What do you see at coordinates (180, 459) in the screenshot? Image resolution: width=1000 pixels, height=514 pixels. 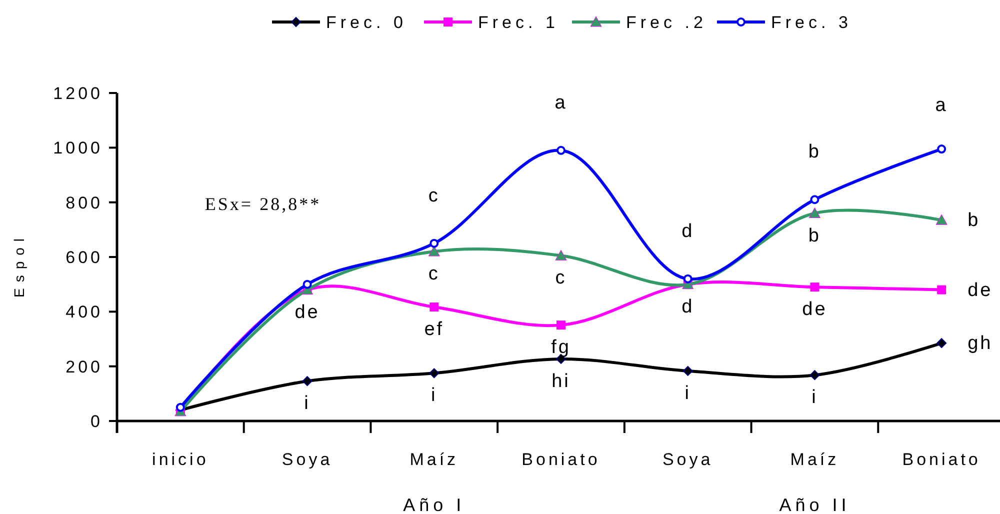 I see `x-tick-label: inicio` at bounding box center [180, 459].